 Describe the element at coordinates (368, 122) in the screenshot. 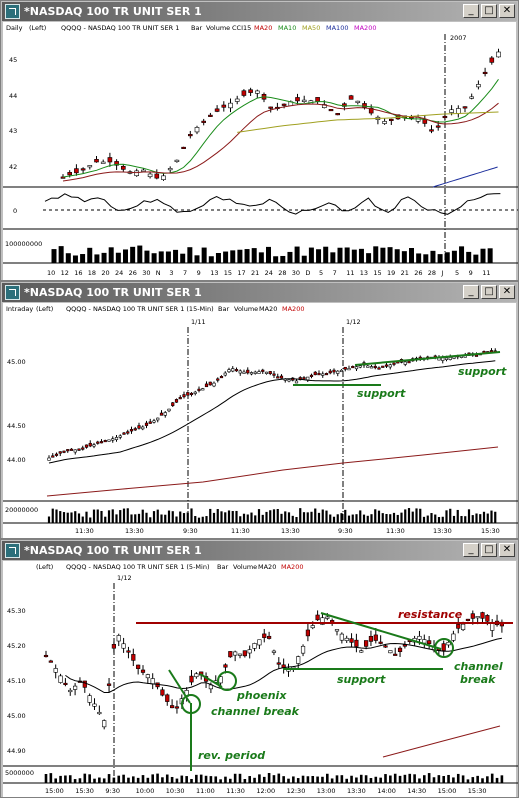

I see `ma50-line` at that location.